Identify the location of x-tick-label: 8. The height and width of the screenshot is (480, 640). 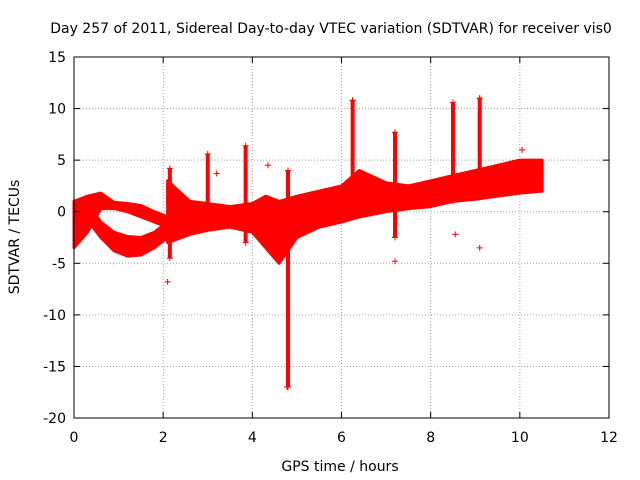
(430, 438).